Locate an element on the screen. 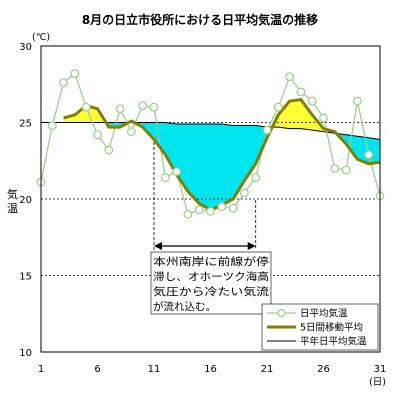 This screenshot has height=400, width=400. y-axis-label-char: 温 is located at coordinates (12, 208).